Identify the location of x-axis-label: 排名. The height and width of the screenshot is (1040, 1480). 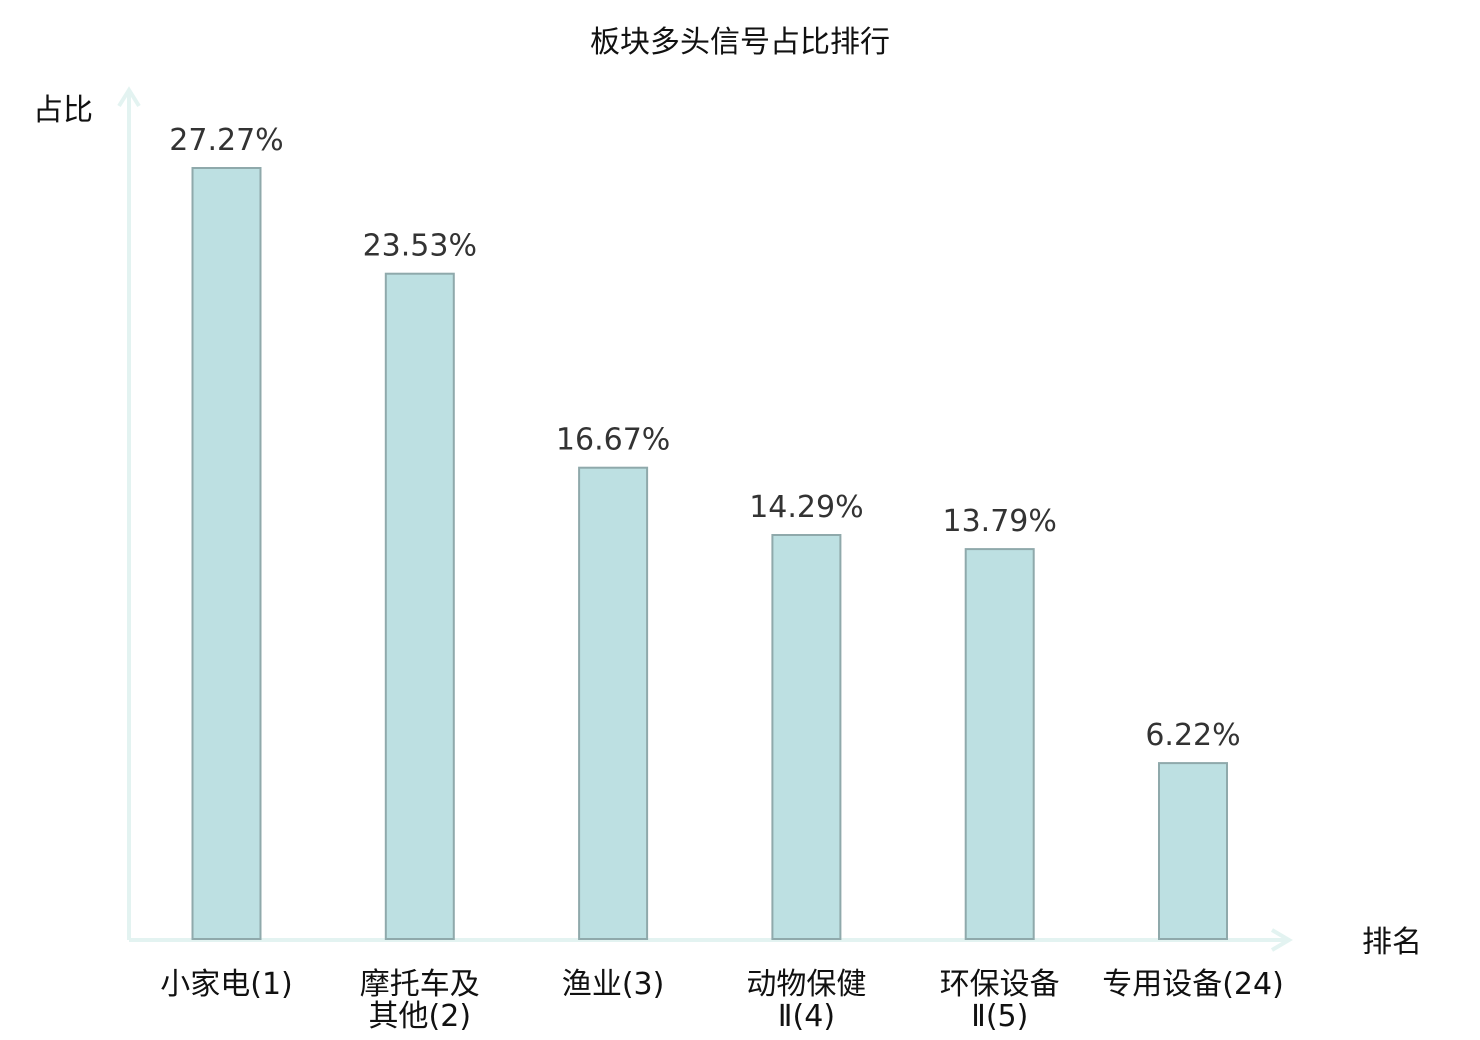
(1392, 942).